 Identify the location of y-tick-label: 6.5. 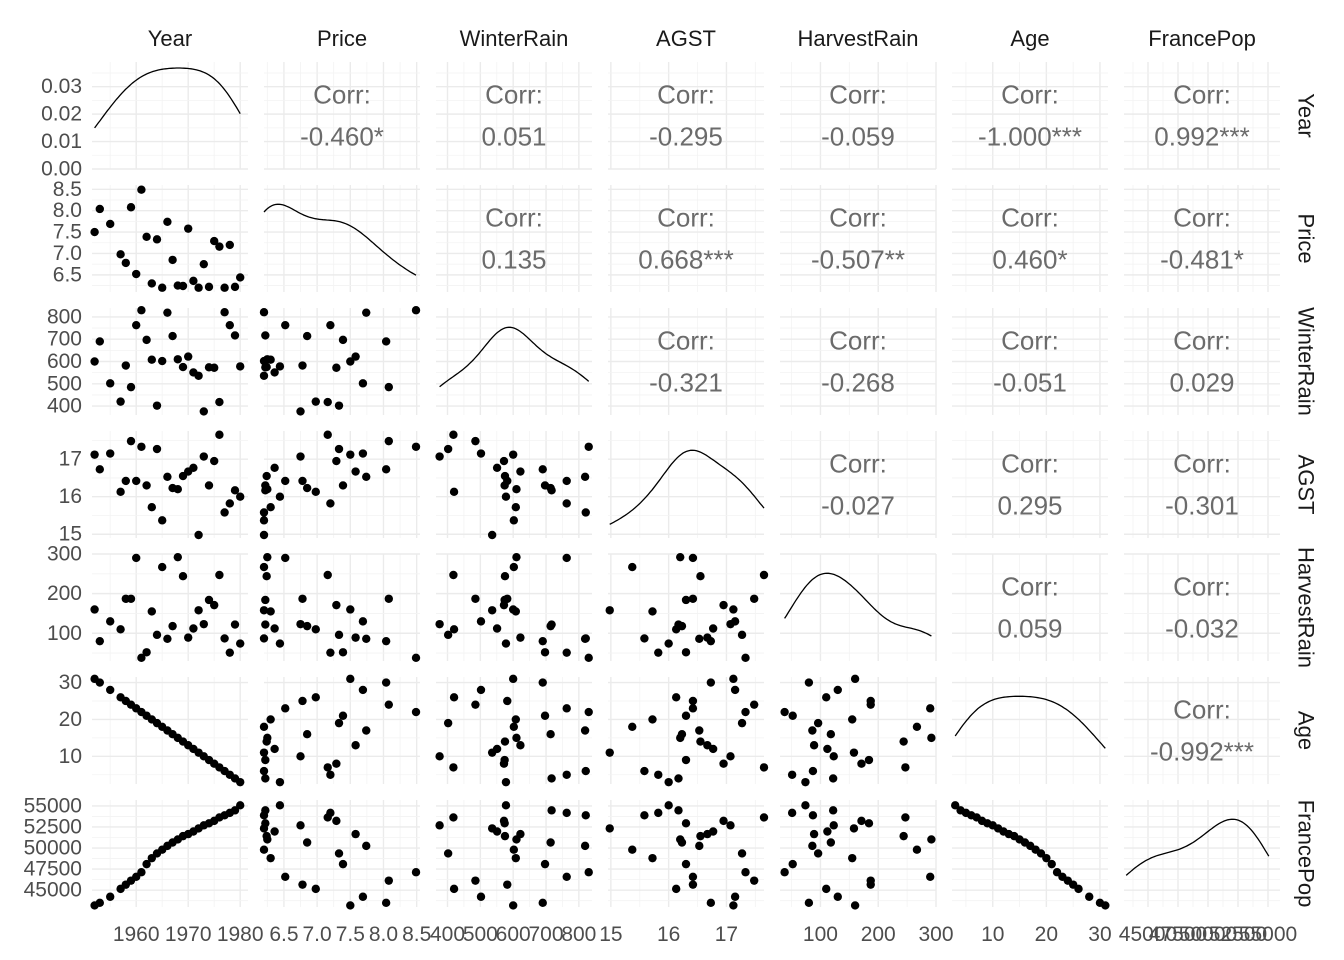
(67, 274).